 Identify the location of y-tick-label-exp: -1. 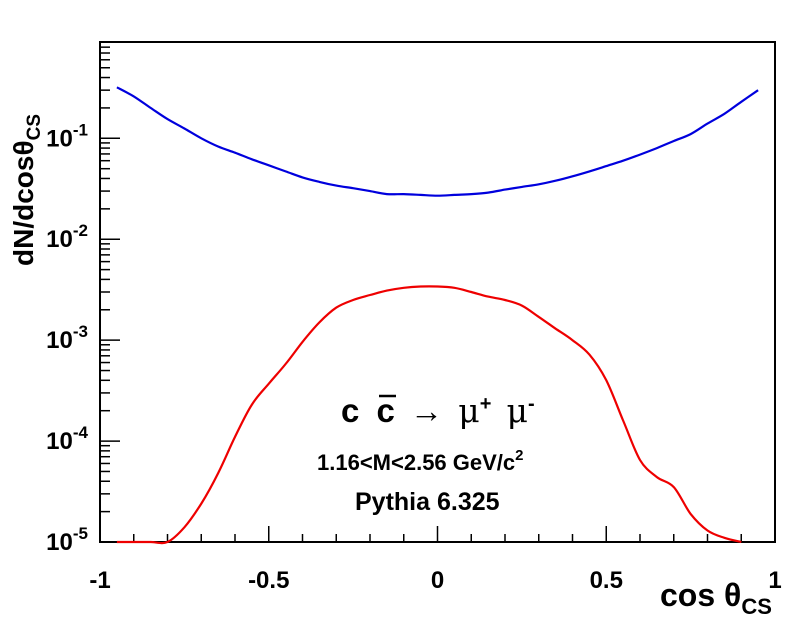
(80, 129).